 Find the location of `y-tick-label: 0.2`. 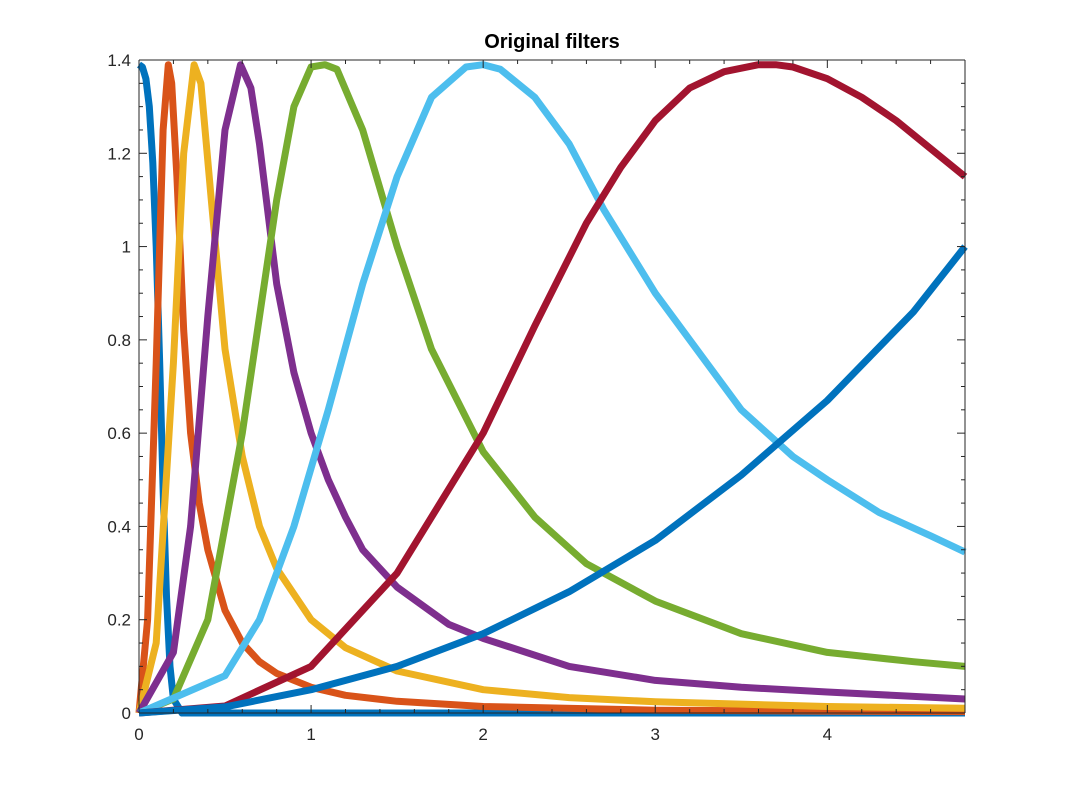

y-tick-label: 0.2 is located at coordinates (119, 620).